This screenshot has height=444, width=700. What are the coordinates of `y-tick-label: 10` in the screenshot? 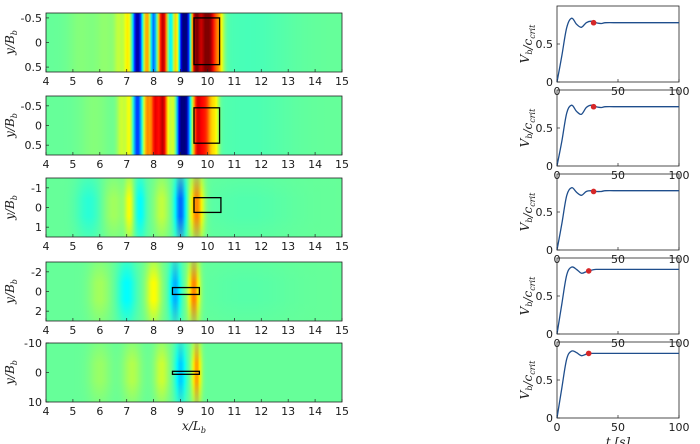 It's located at (35, 402).